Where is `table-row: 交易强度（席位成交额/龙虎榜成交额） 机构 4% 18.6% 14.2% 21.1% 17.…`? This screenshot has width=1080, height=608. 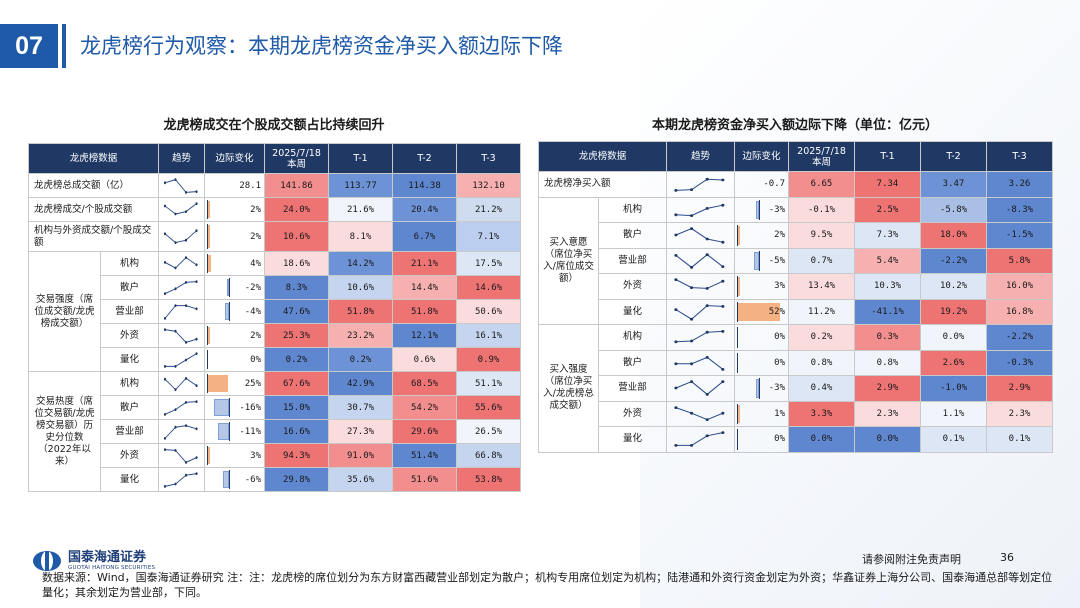 table-row: 交易强度（席位成交额/龙虎榜成交额） 机构 4% 18.6% 14.2% 21.1% 17.… is located at coordinates (275, 311).